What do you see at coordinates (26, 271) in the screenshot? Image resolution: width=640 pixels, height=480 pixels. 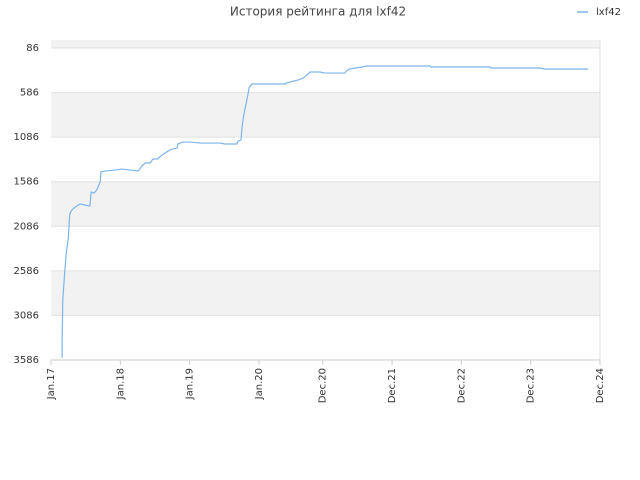 I see `y-tick-label: 2586` at bounding box center [26, 271].